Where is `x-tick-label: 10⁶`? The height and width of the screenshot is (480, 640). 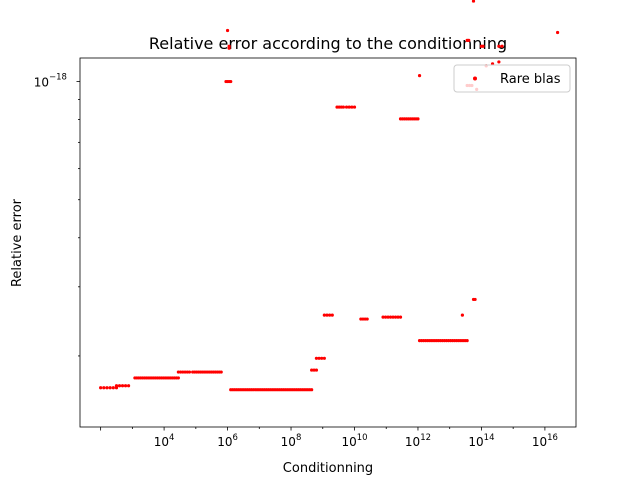 x-tick-label: 10⁶ is located at coordinates (227, 441).